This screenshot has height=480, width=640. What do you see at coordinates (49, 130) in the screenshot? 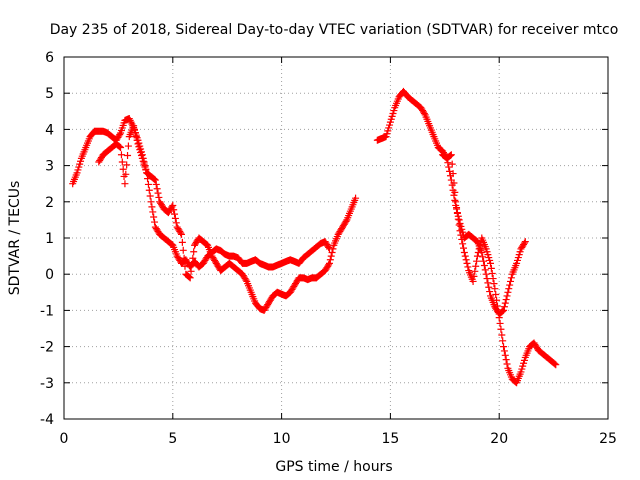
I see `y-tick-label: 4` at bounding box center [49, 130].